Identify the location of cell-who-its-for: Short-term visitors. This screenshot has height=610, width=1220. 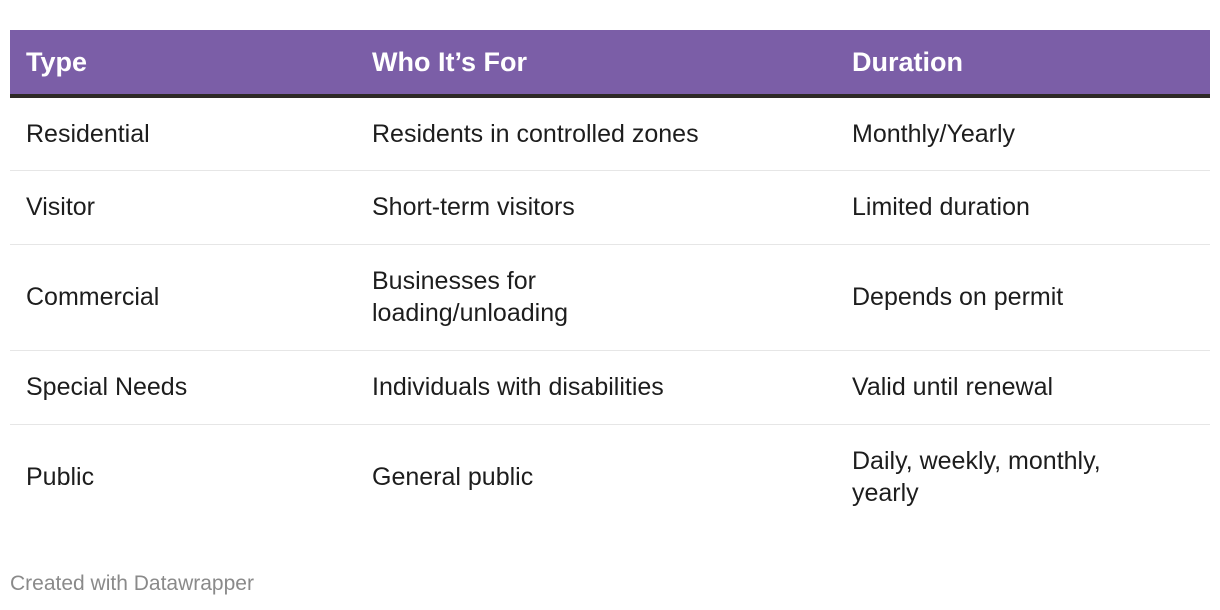
(596, 207).